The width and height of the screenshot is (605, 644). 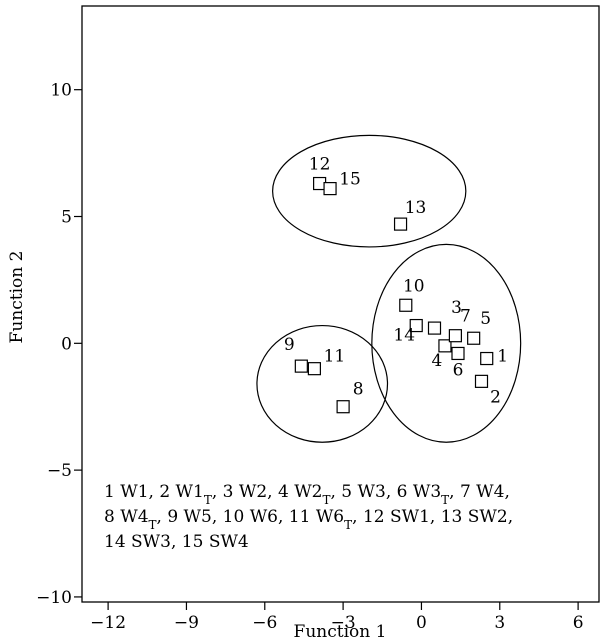 What do you see at coordinates (66, 218) in the screenshot?
I see `y-tick-label: 5` at bounding box center [66, 218].